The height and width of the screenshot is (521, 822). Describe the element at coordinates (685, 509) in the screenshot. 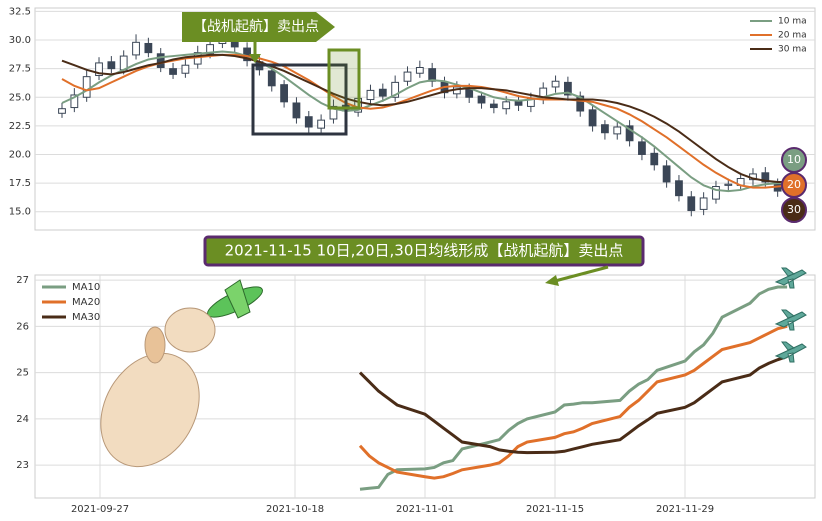

I see `x-tick-label: 2021-11-29` at that location.